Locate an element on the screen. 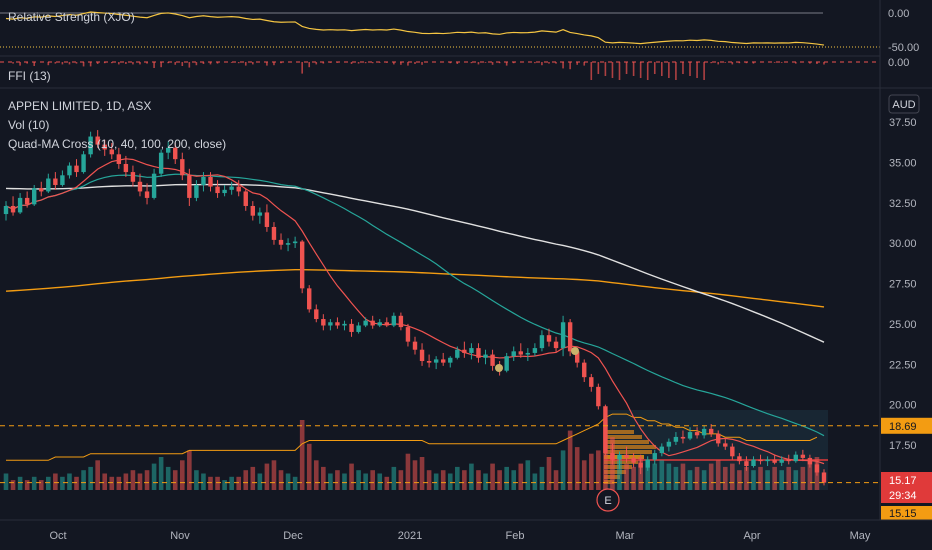 The width and height of the screenshot is (932, 550). currency-button: AUD is located at coordinates (904, 104).